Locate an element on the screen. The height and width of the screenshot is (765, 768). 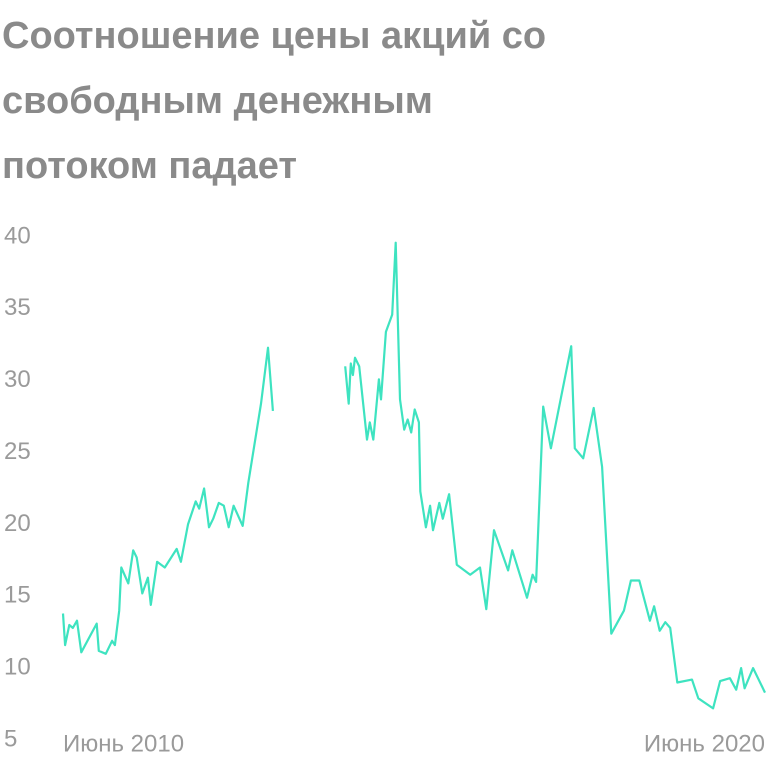
y-tick-label: 30 is located at coordinates (17, 379).